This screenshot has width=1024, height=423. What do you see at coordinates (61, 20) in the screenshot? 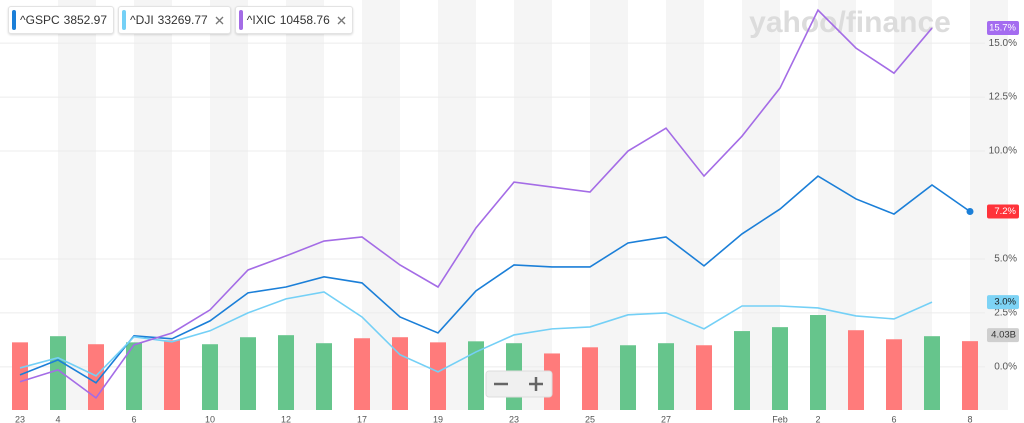
I see `legend-item: ^GSPC 3852.97` at bounding box center [61, 20].